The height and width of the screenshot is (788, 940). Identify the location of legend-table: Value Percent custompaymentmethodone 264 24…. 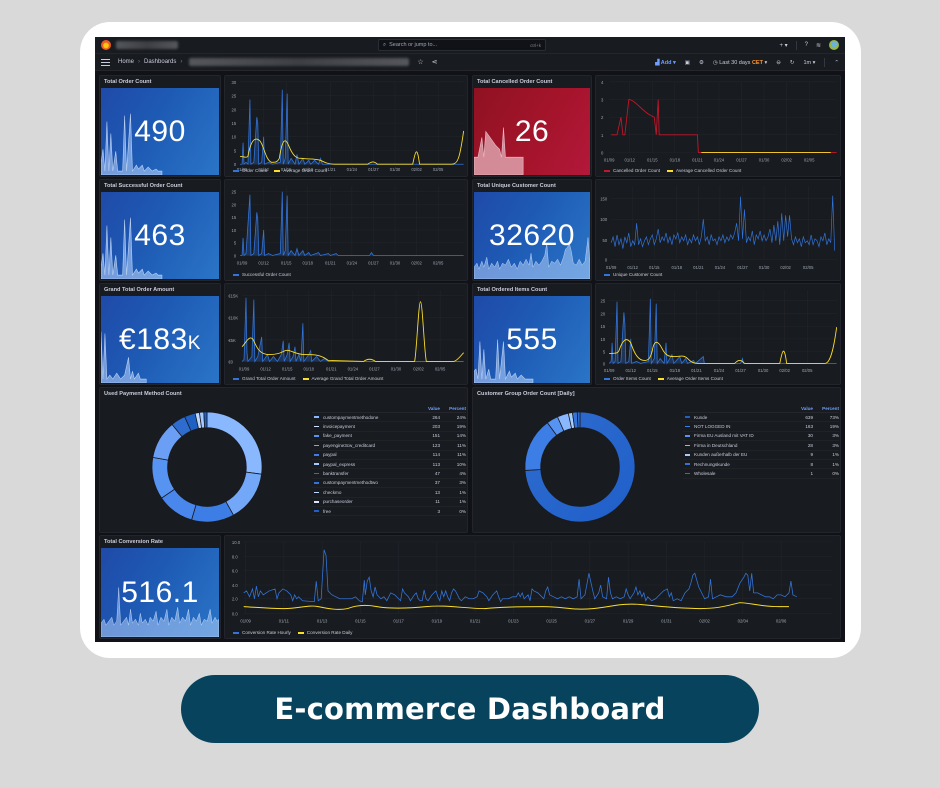
(389, 460).